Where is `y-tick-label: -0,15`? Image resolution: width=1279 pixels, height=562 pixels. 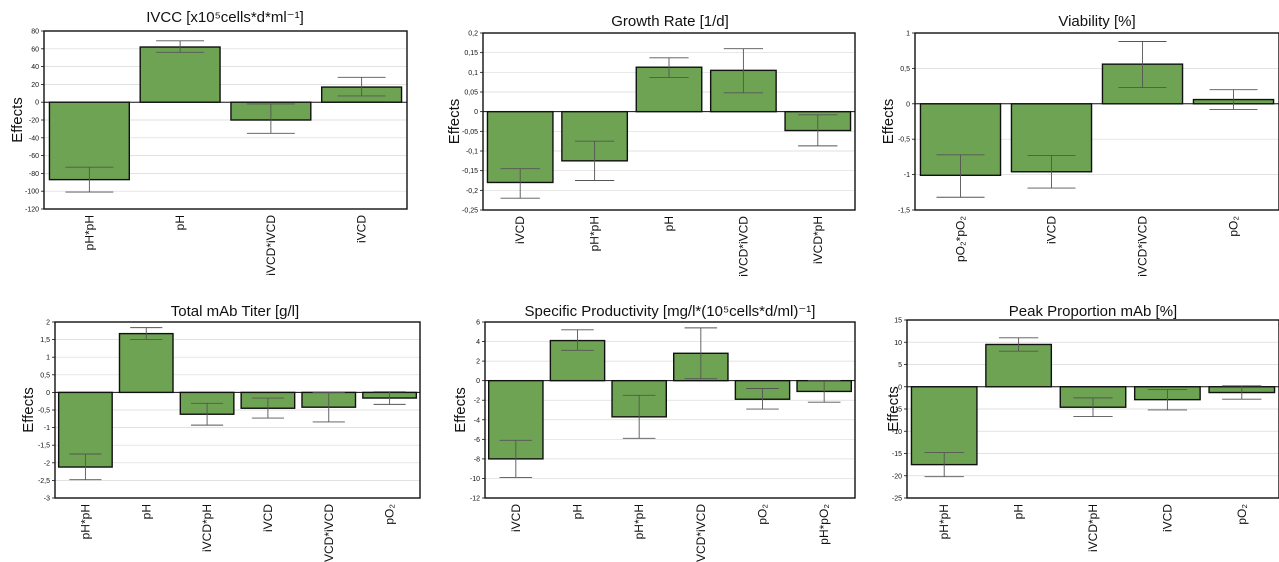
y-tick-label: -0,15 is located at coordinates (470, 171).